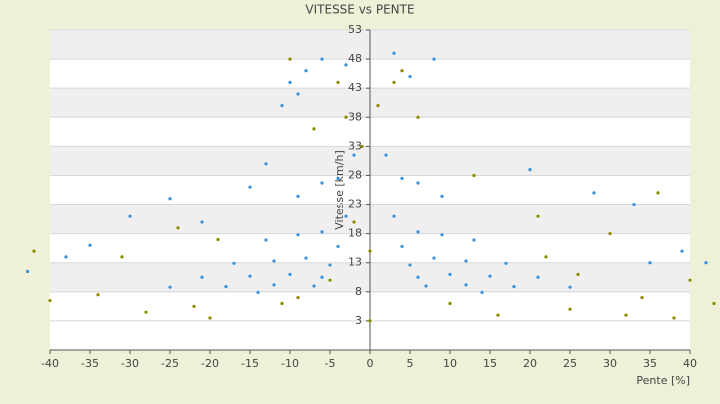 This screenshot has height=404, width=720. What do you see at coordinates (170, 363) in the screenshot?
I see `x-tick-label: -25` at bounding box center [170, 363].